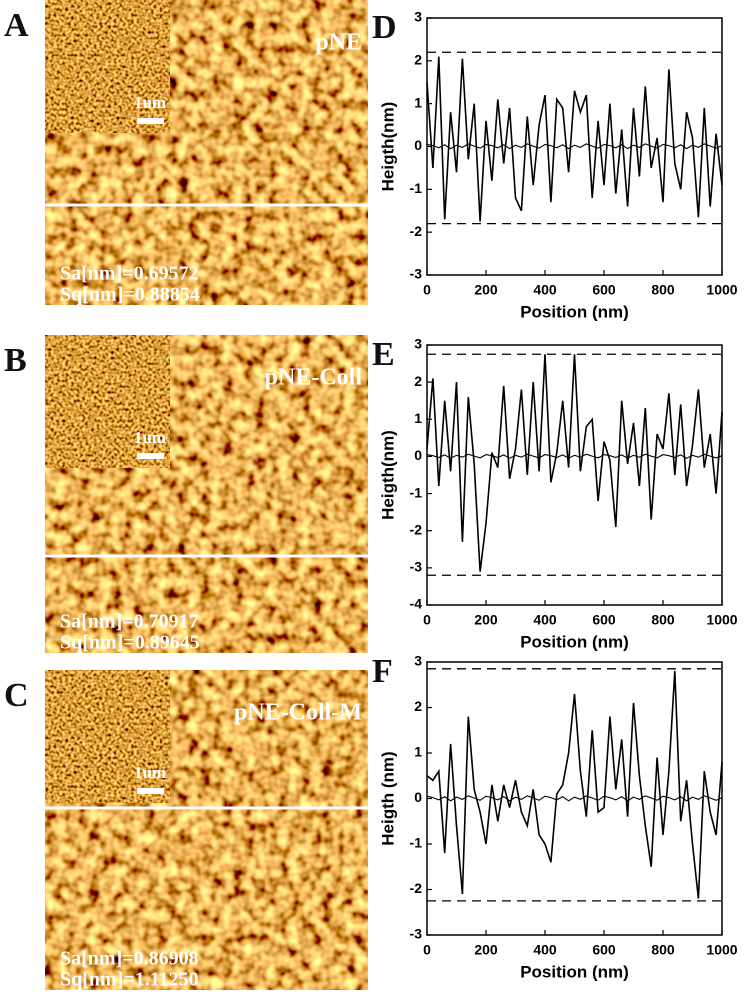  What do you see at coordinates (130, 643) in the screenshot?
I see `sq-label: Sq[nm]=0.89645` at bounding box center [130, 643].